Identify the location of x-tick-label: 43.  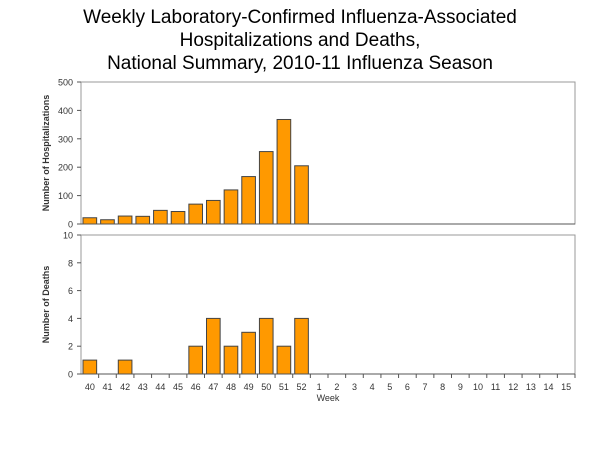
(143, 387).